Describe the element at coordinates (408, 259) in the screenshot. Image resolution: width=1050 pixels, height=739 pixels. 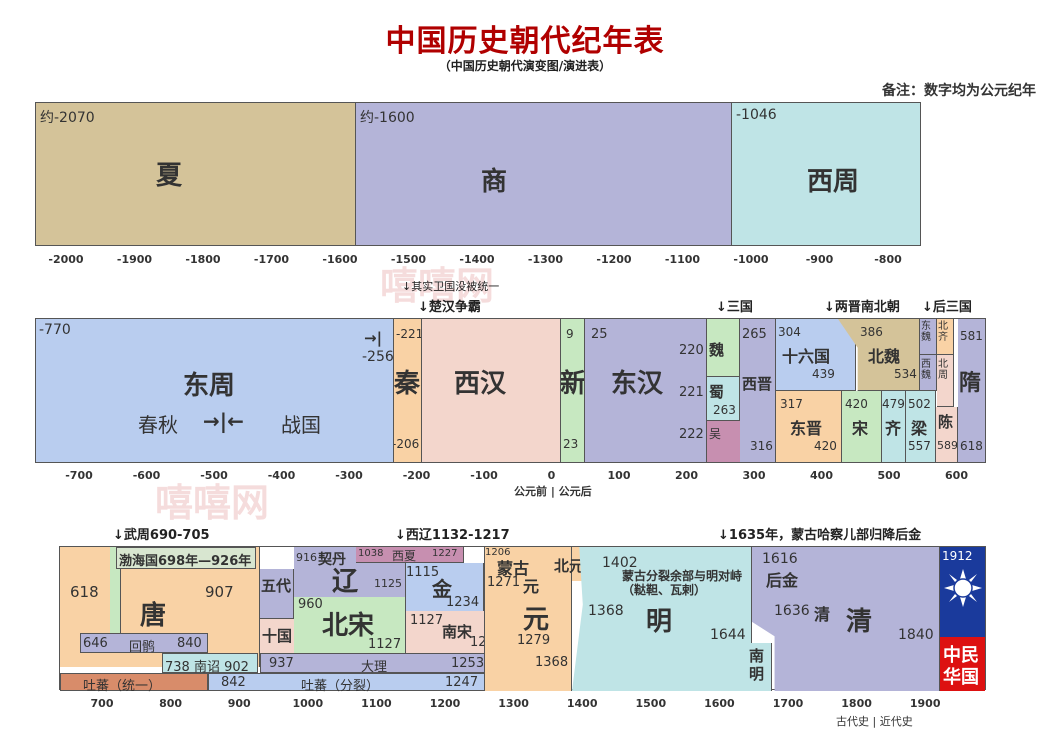
I see `band1-tick-5: -1500` at that location.